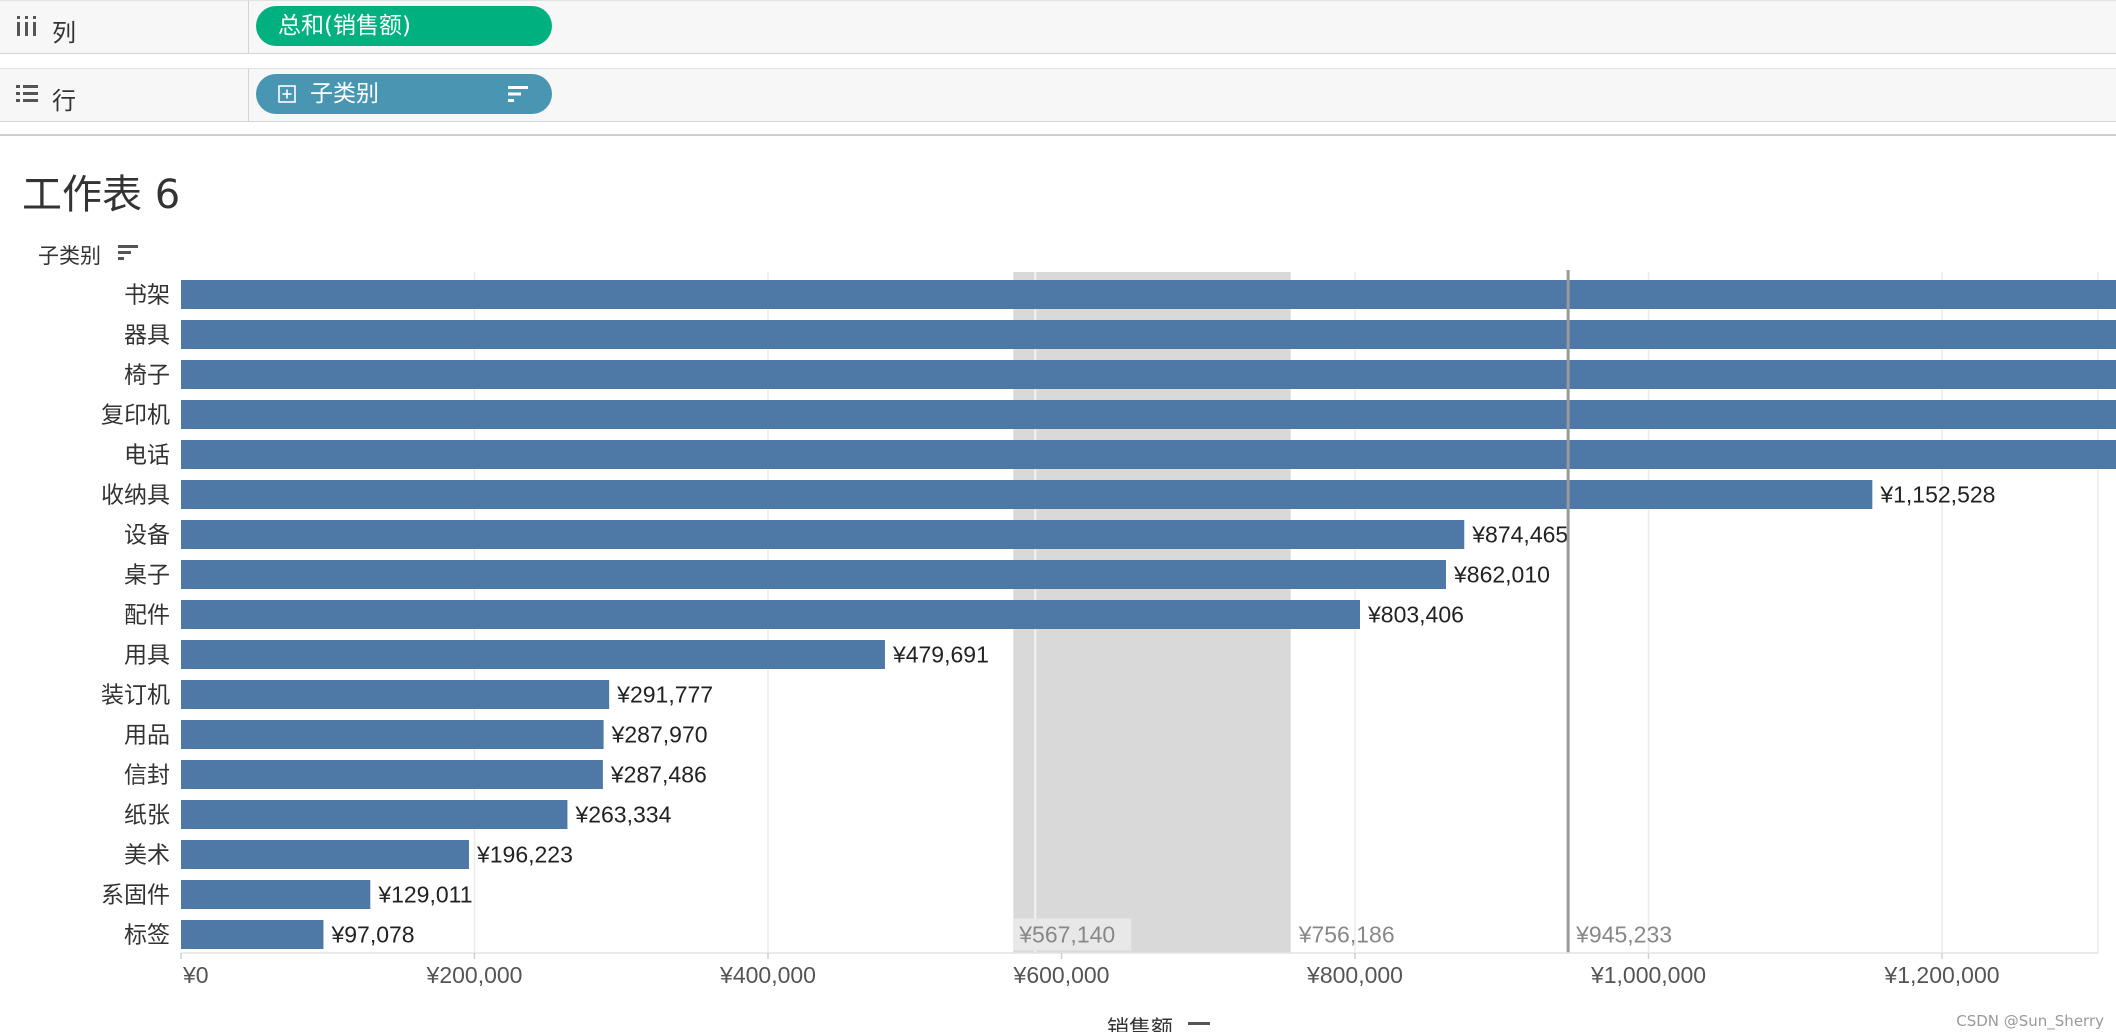 The width and height of the screenshot is (2116, 1032). I want to click on bar-value-label: ¥97,078, so click(372, 935).